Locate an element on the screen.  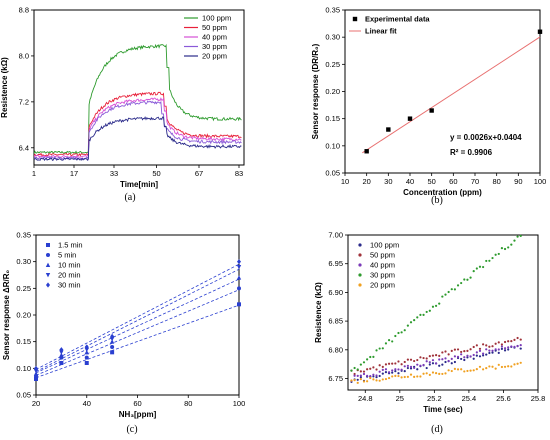
x-tick-label: 25 is located at coordinates (400, 398).